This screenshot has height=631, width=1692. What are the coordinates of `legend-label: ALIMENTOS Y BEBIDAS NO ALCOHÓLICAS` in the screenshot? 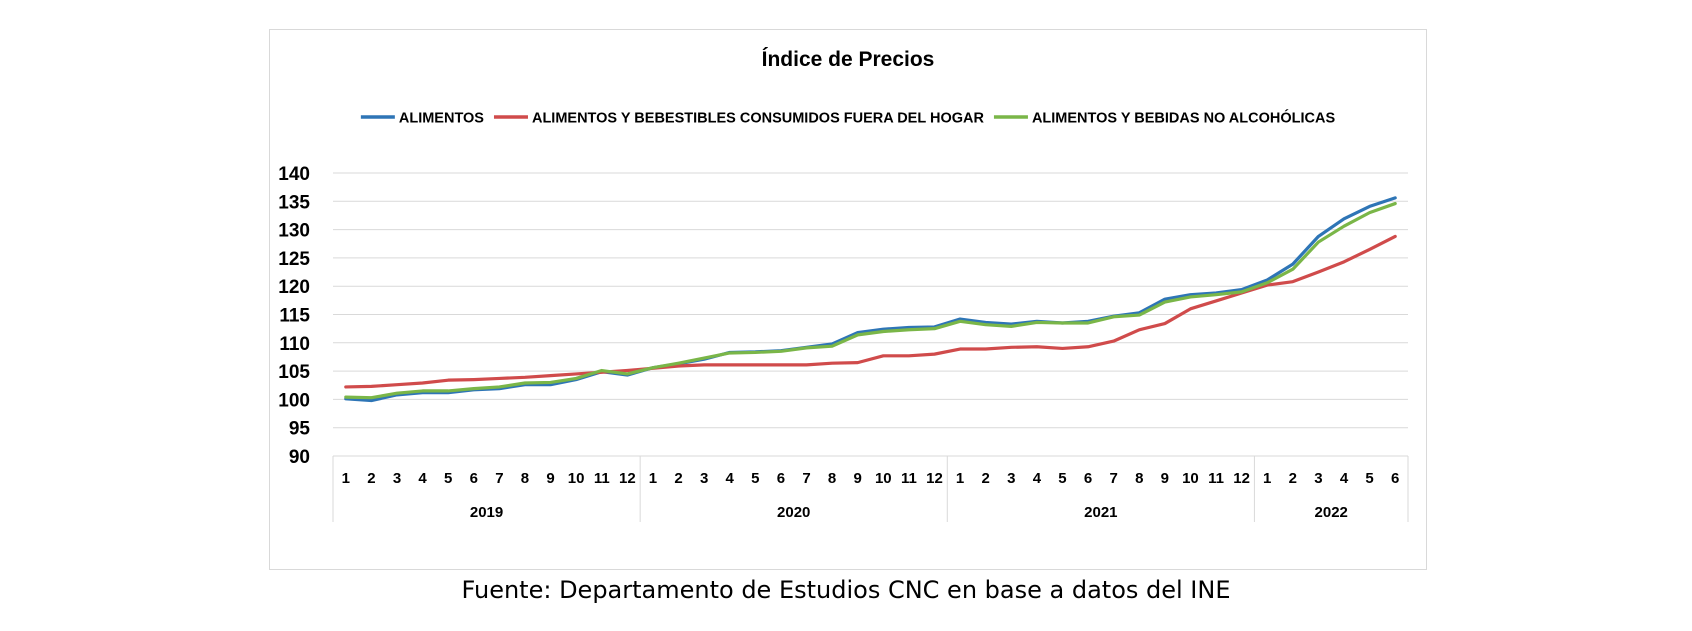 It's located at (1184, 118).